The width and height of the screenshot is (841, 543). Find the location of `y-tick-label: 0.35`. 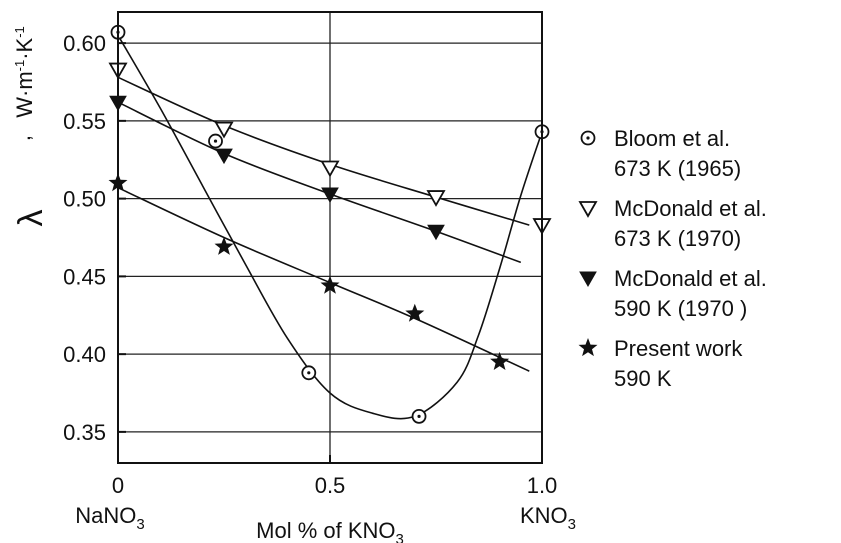

y-tick-label: 0.35 is located at coordinates (84, 432).